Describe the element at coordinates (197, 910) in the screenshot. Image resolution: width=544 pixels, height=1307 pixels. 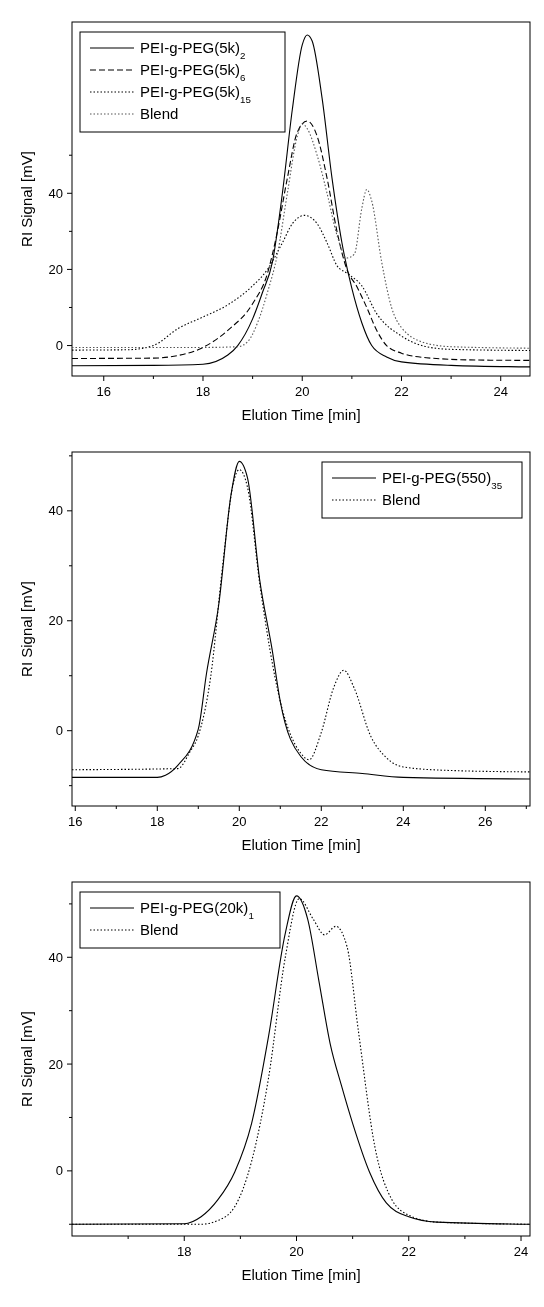
I see `legend-label: PEI-g-PEG(20k)$_{1}$` at that location.